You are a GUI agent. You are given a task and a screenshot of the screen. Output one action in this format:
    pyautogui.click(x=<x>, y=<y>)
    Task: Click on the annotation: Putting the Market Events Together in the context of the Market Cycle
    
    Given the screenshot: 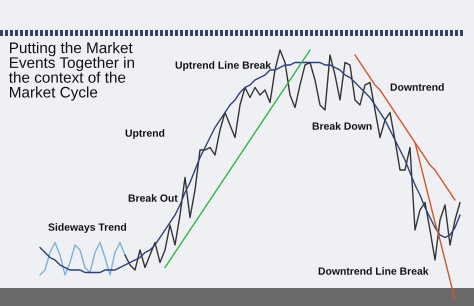 What is the action you would take?
    pyautogui.click(x=71, y=71)
    